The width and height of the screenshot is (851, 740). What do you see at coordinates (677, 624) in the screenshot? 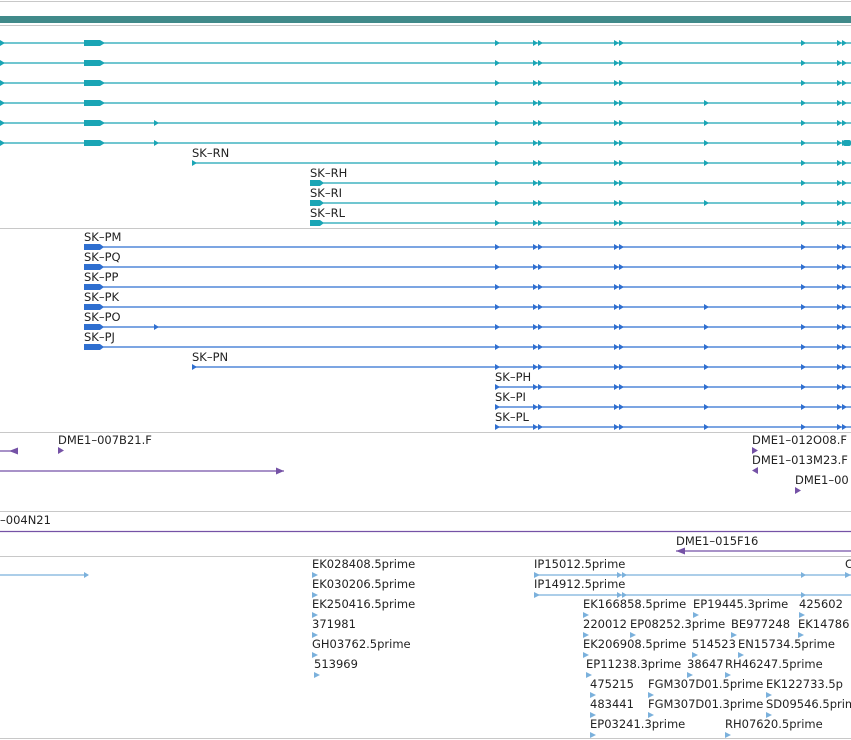
I see `est-label: EP08252.3prime` at bounding box center [677, 624].